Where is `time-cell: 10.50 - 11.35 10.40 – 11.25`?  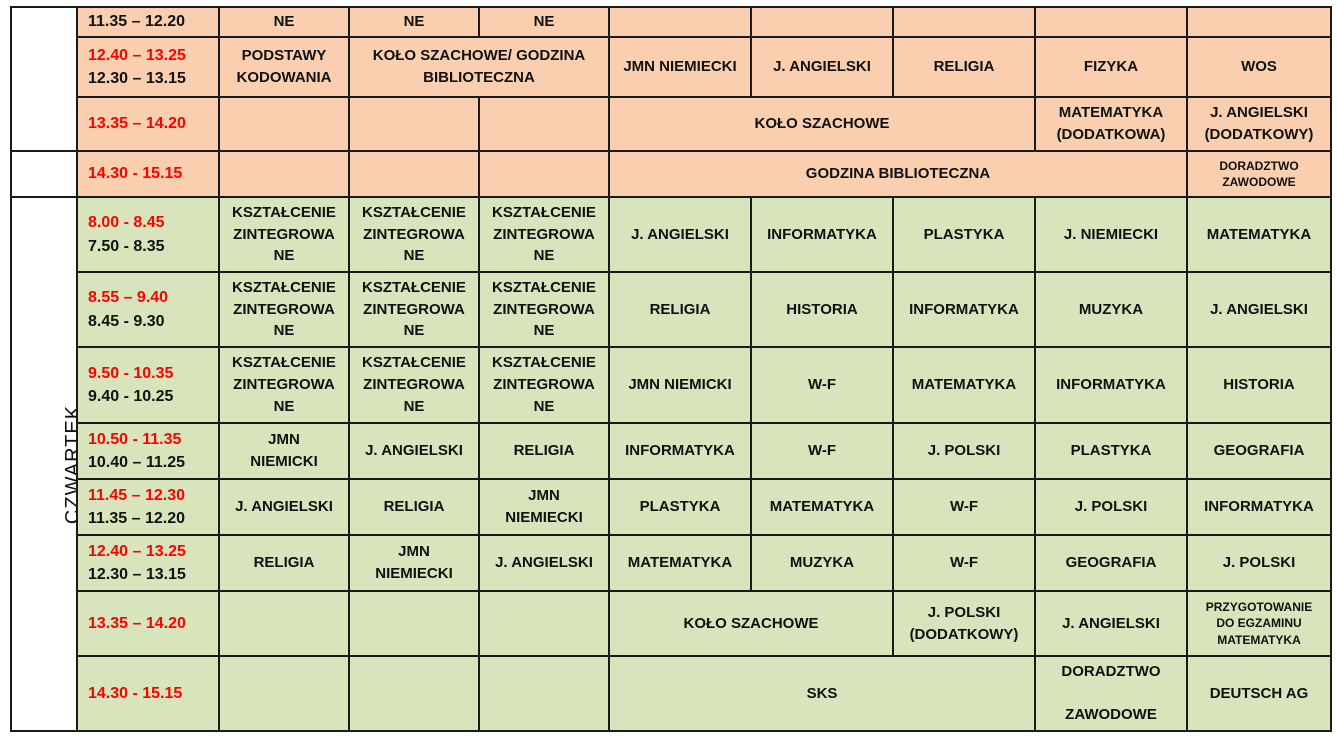 time-cell: 10.50 - 11.35 10.40 – 11.25 is located at coordinates (148, 451).